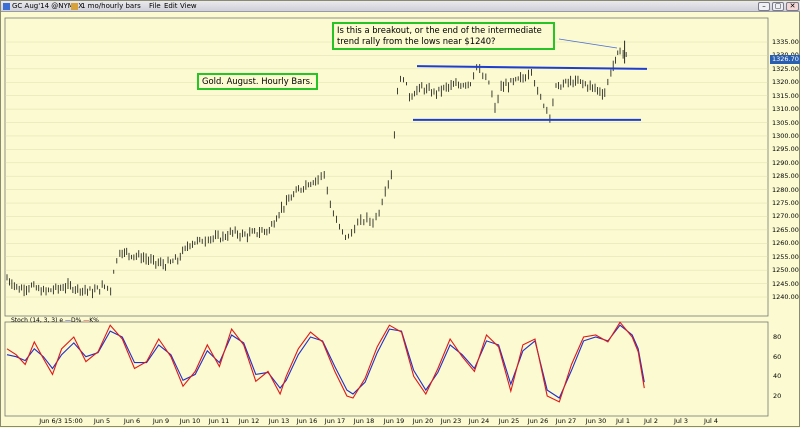 This screenshot has width=800, height=428. Describe the element at coordinates (785, 189) in the screenshot. I see `price-tick-label: 1280.00` at that location.